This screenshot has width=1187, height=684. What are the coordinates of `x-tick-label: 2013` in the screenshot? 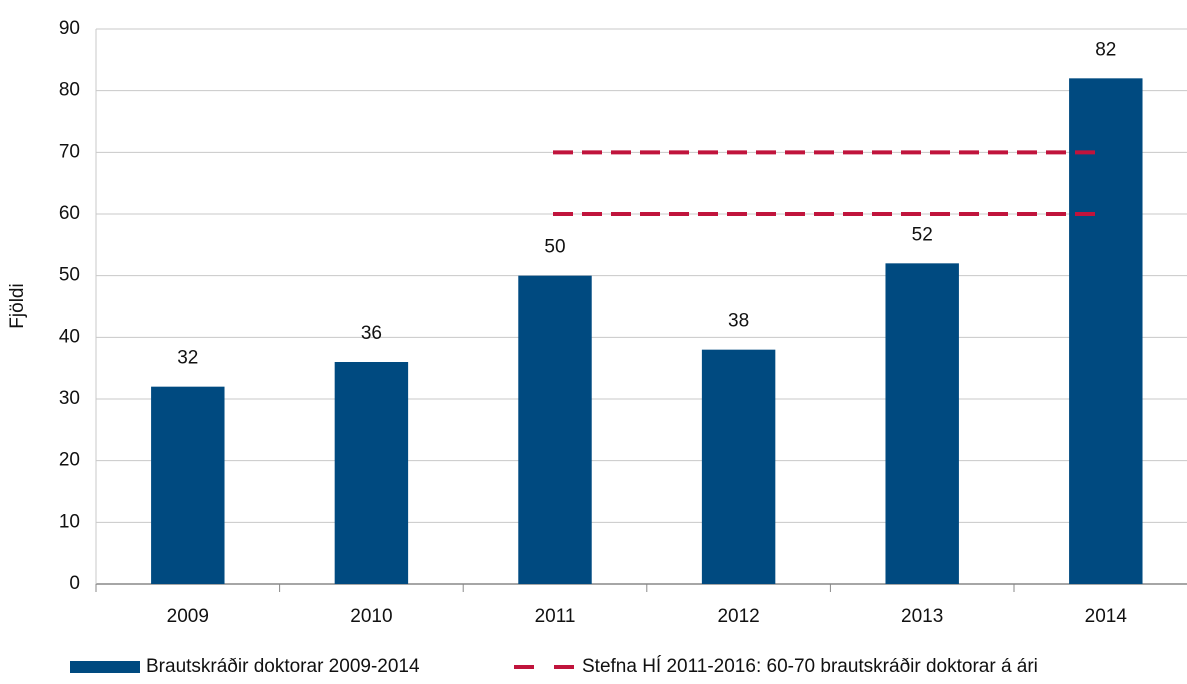 It's located at (922, 616).